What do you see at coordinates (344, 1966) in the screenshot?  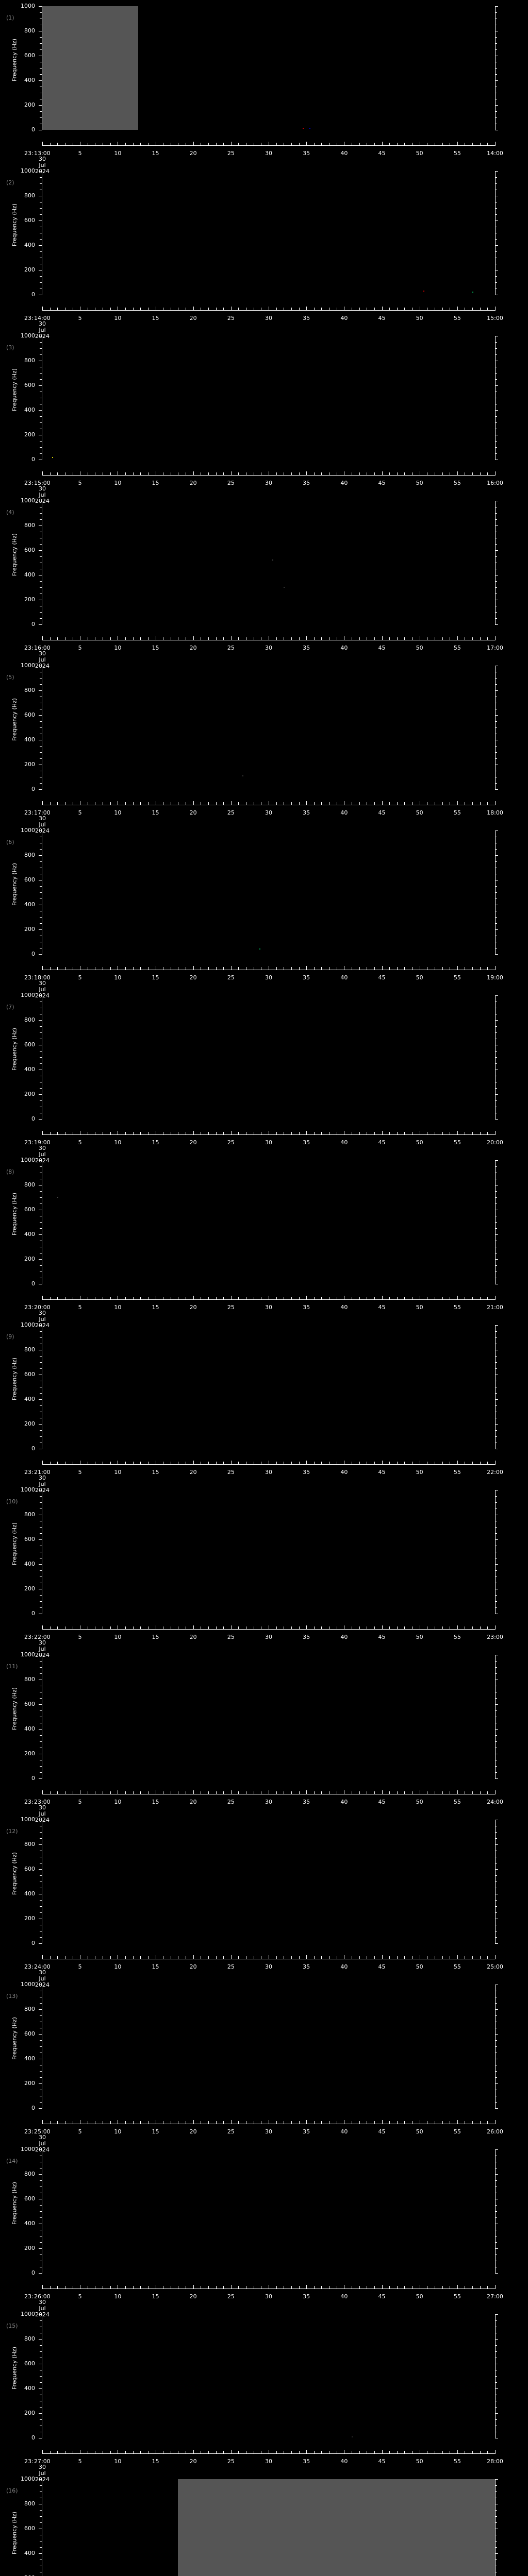 I see `x-axis-tick-label: 40` at bounding box center [344, 1966].